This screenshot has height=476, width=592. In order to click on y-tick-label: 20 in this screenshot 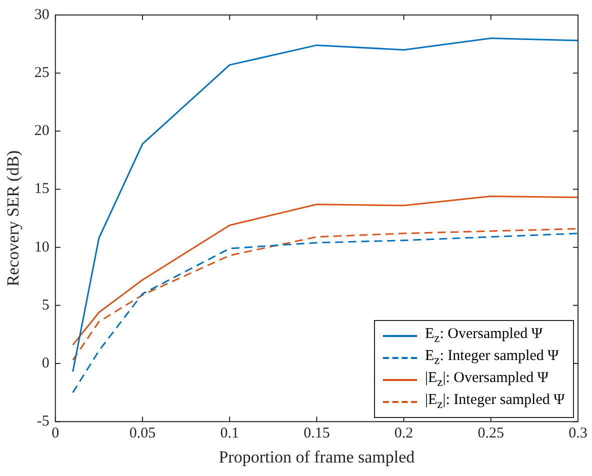, I will do `click(42, 131)`.